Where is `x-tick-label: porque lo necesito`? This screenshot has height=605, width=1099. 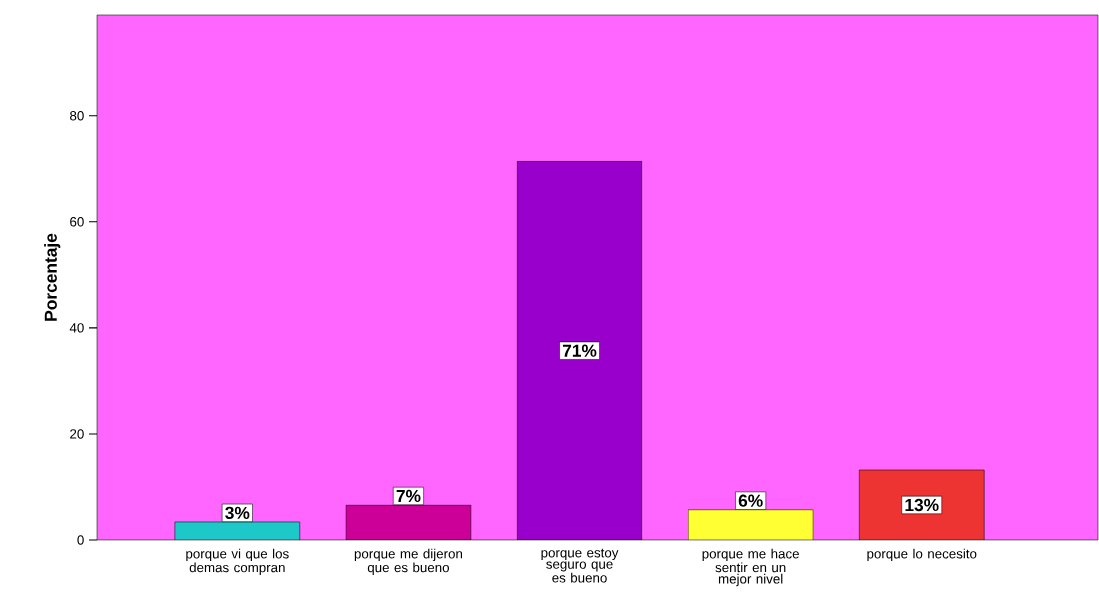
x-tick-label: porque lo necesito is located at coordinates (922, 555).